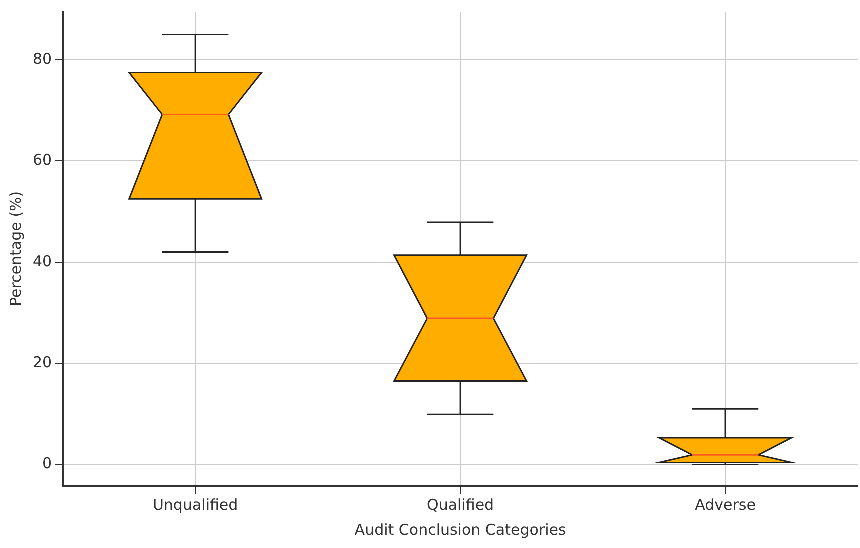 The image size is (860, 548). What do you see at coordinates (195, 505) in the screenshot?
I see `x-tick-label: Unqualified` at bounding box center [195, 505].